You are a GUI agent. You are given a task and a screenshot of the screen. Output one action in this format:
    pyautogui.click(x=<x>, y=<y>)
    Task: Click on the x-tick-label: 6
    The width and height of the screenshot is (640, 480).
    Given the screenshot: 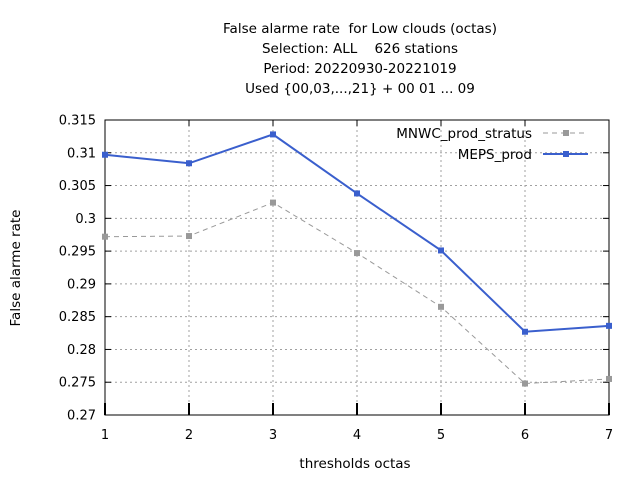 What is the action you would take?
    pyautogui.click(x=525, y=435)
    